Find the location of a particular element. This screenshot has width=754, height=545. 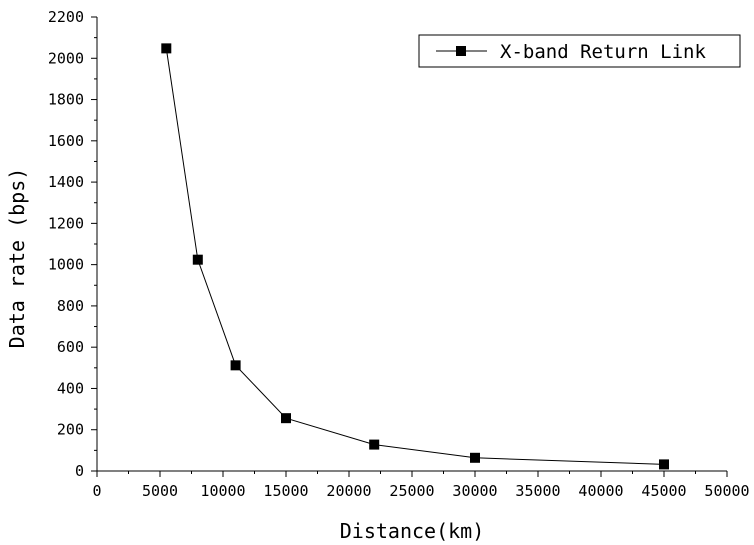

x-axis-title: Distance(km) is located at coordinates (412, 531).